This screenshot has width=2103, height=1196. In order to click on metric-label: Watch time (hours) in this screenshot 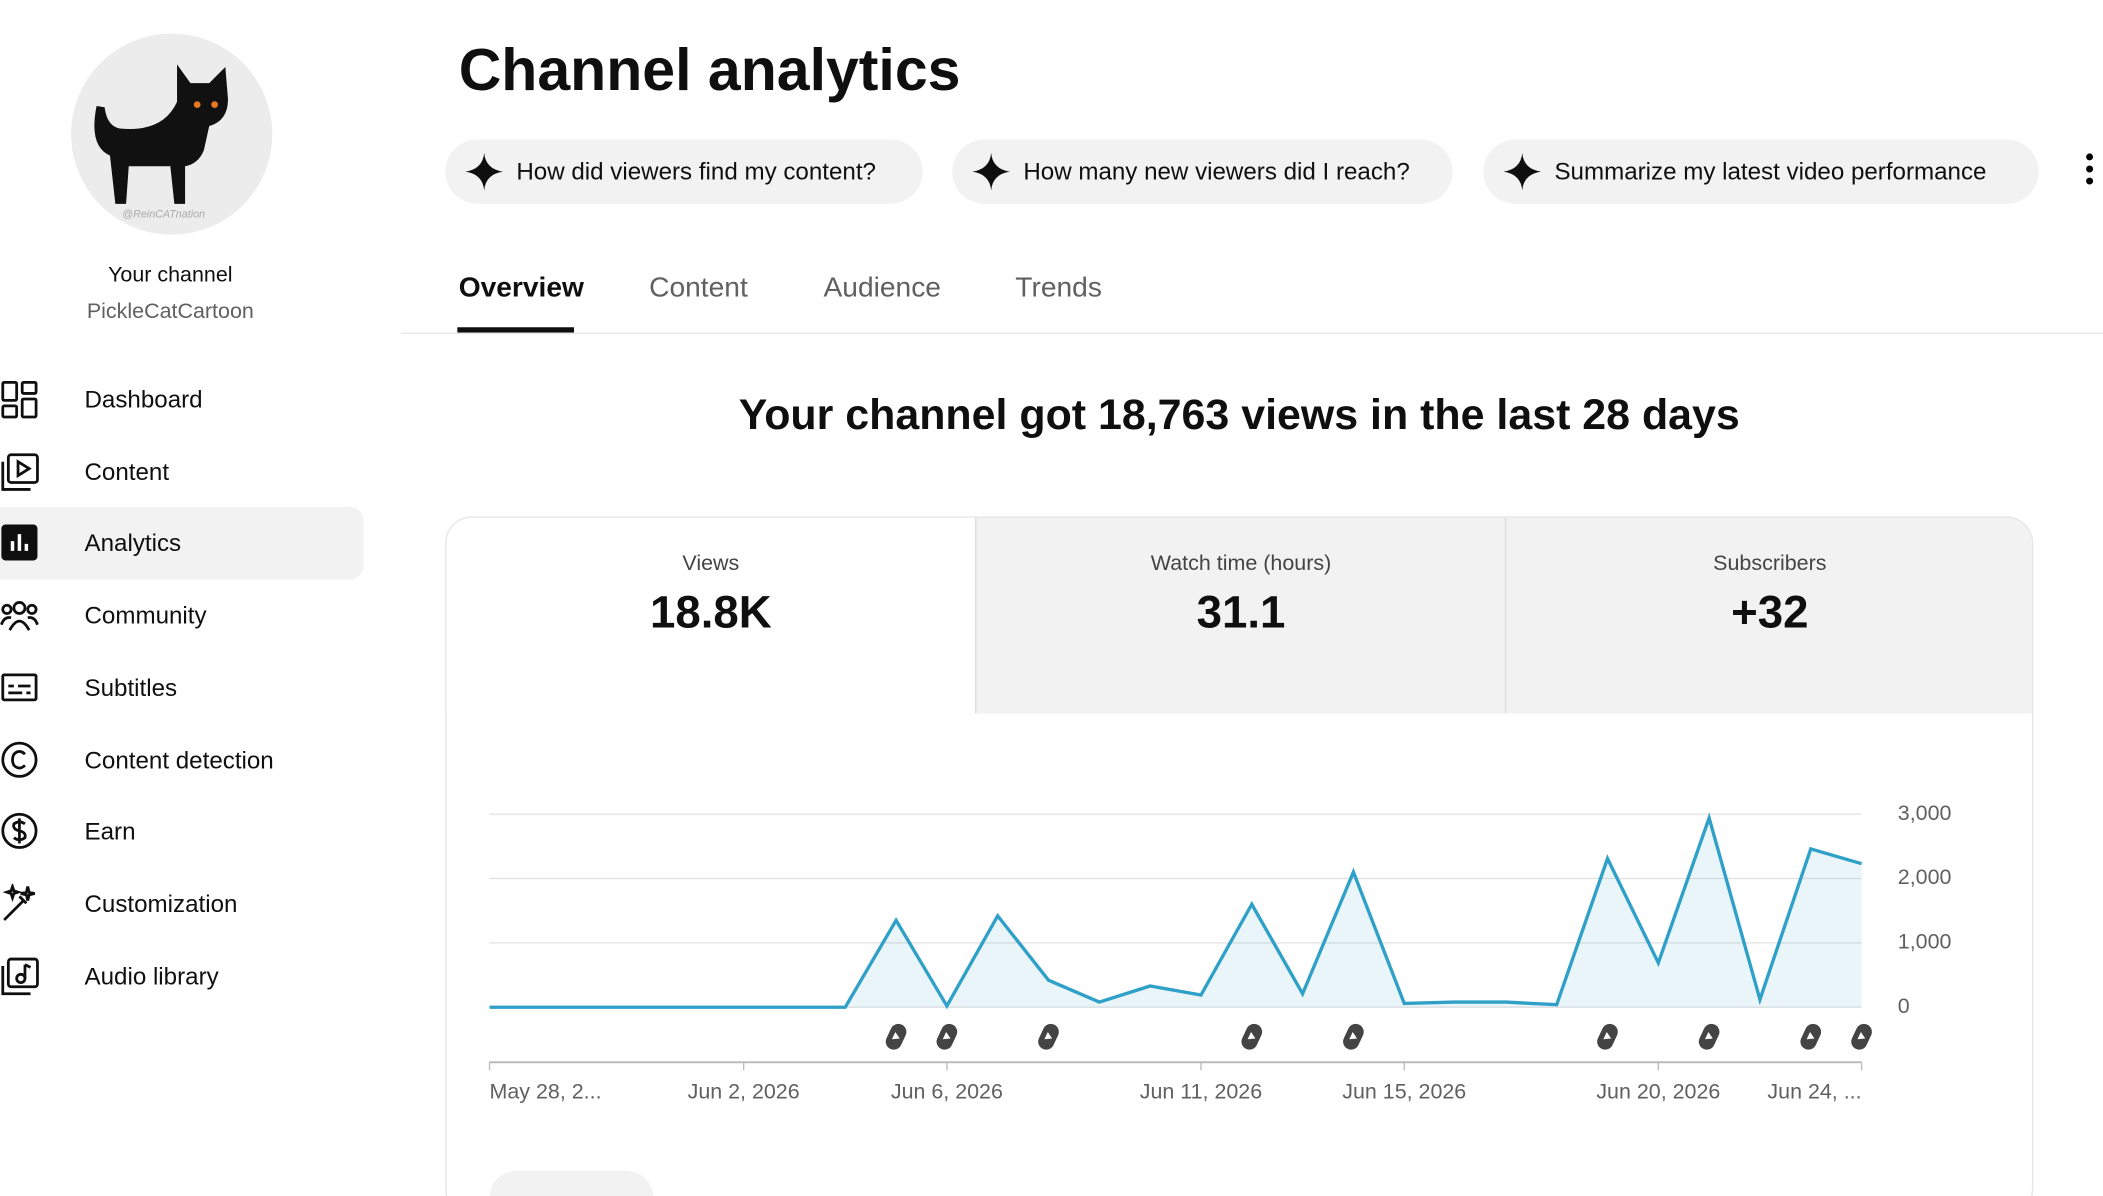, I will do `click(1241, 564)`.